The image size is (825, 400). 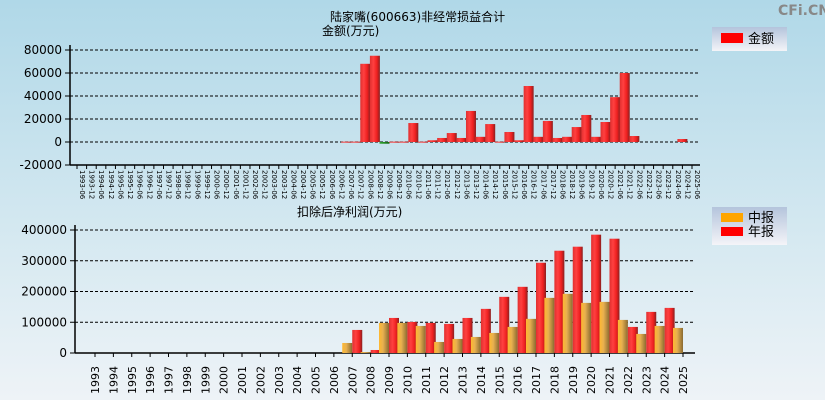 What do you see at coordinates (669, 330) in the screenshot?
I see `bar-annual-2024` at bounding box center [669, 330].